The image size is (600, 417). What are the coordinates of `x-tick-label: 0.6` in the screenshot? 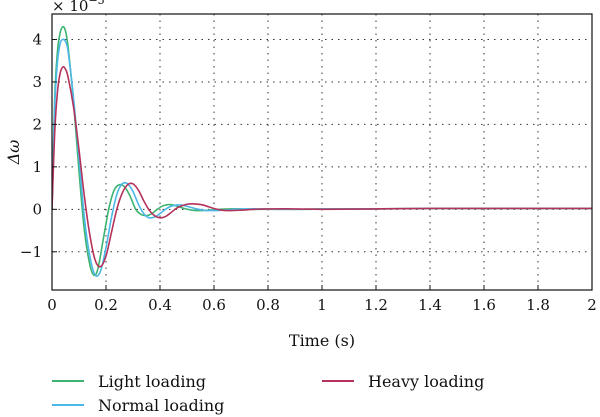 It's located at (214, 305).